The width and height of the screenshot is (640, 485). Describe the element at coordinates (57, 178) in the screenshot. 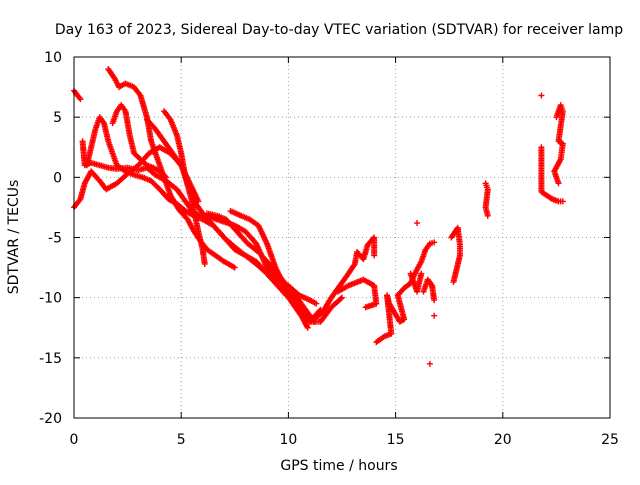

I see `y-tick-label: 0` at that location.